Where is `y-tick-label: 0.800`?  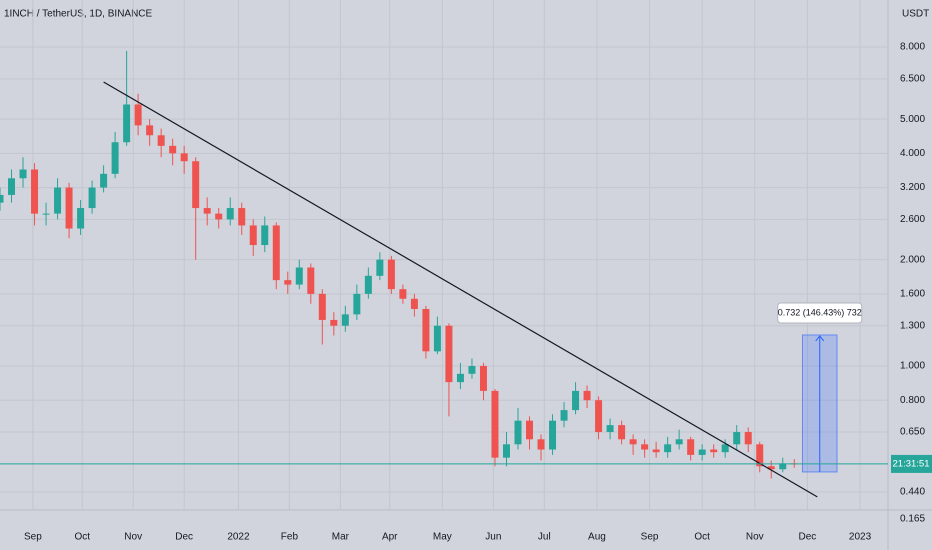
y-tick-label: 0.800 is located at coordinates (912, 400).